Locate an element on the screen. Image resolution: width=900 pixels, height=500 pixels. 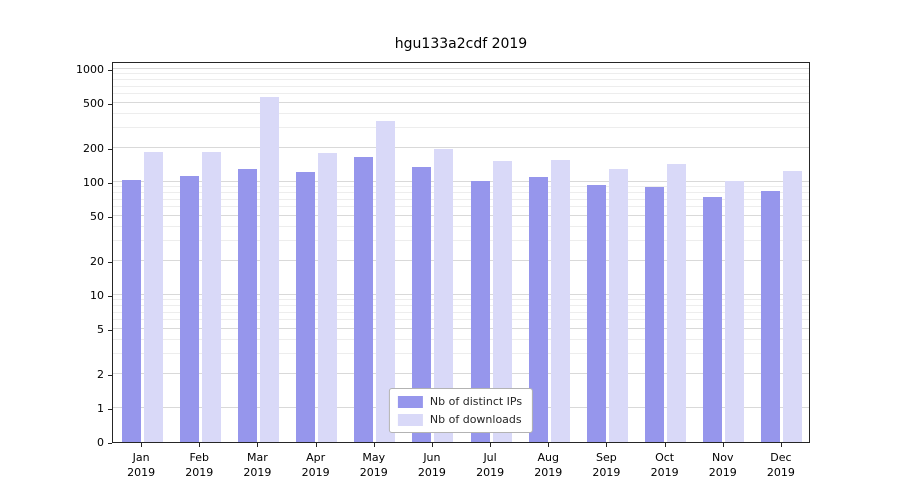
legend: Nb of distinct IPs Nb of downloads is located at coordinates (461, 410).